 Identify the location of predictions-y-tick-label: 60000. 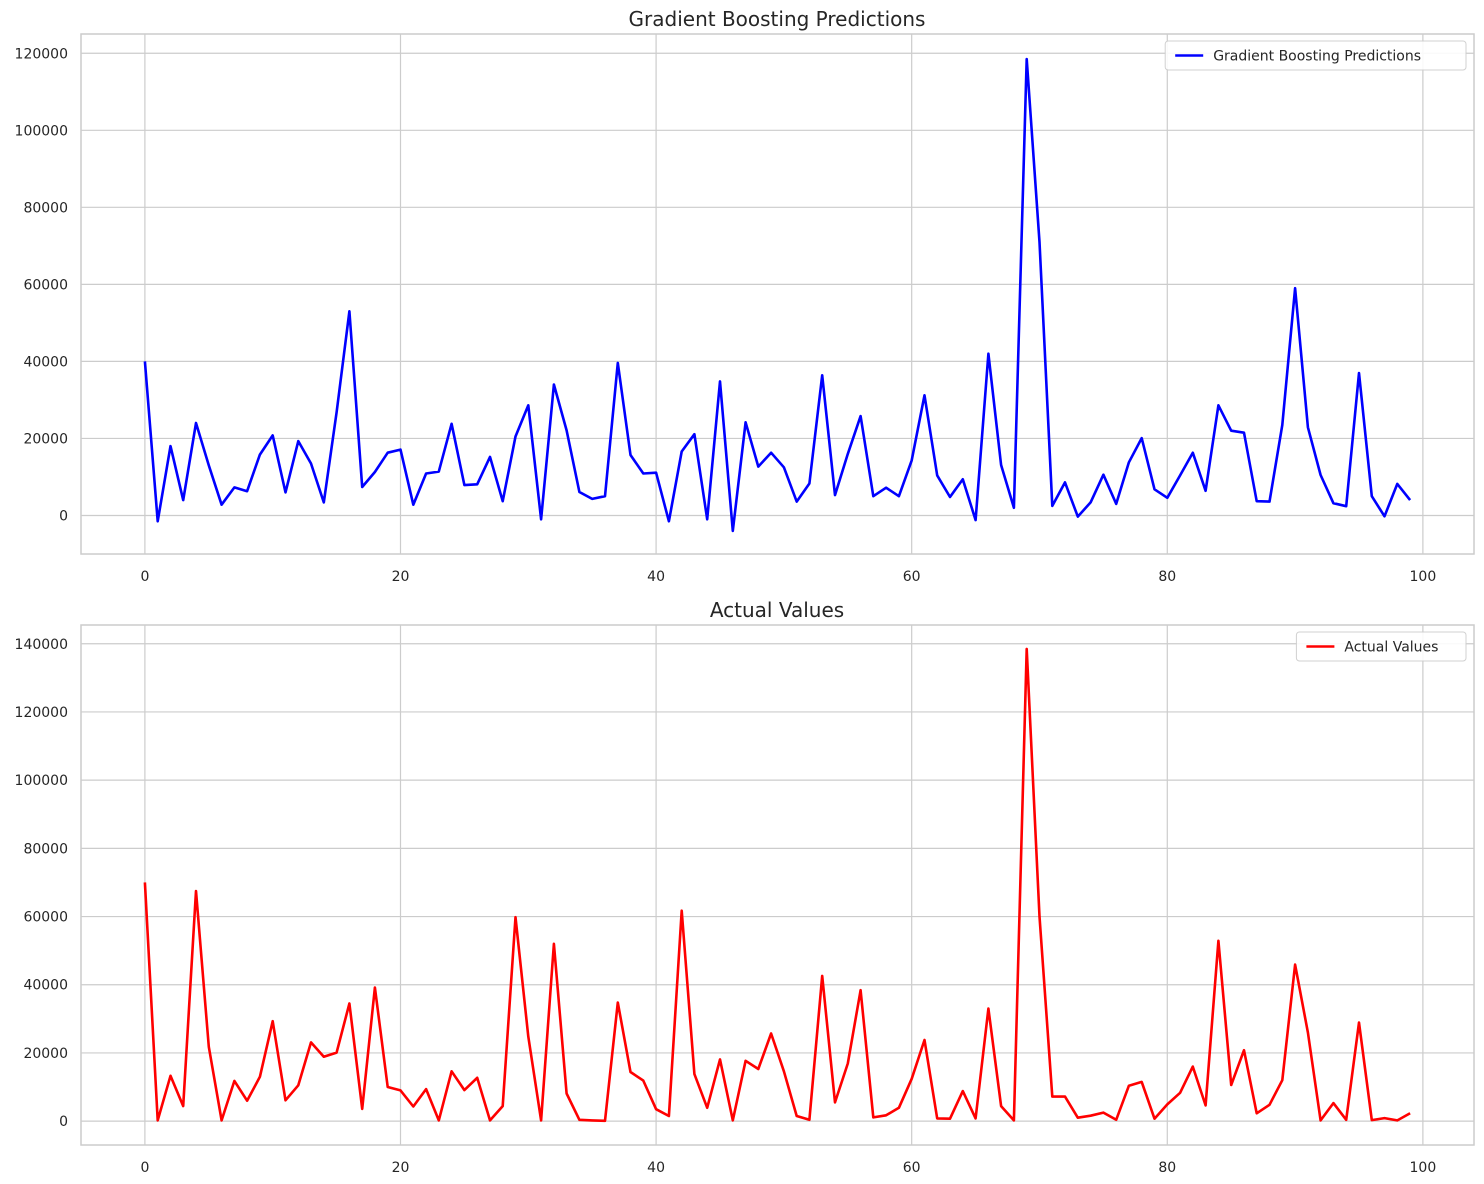
(45, 285).